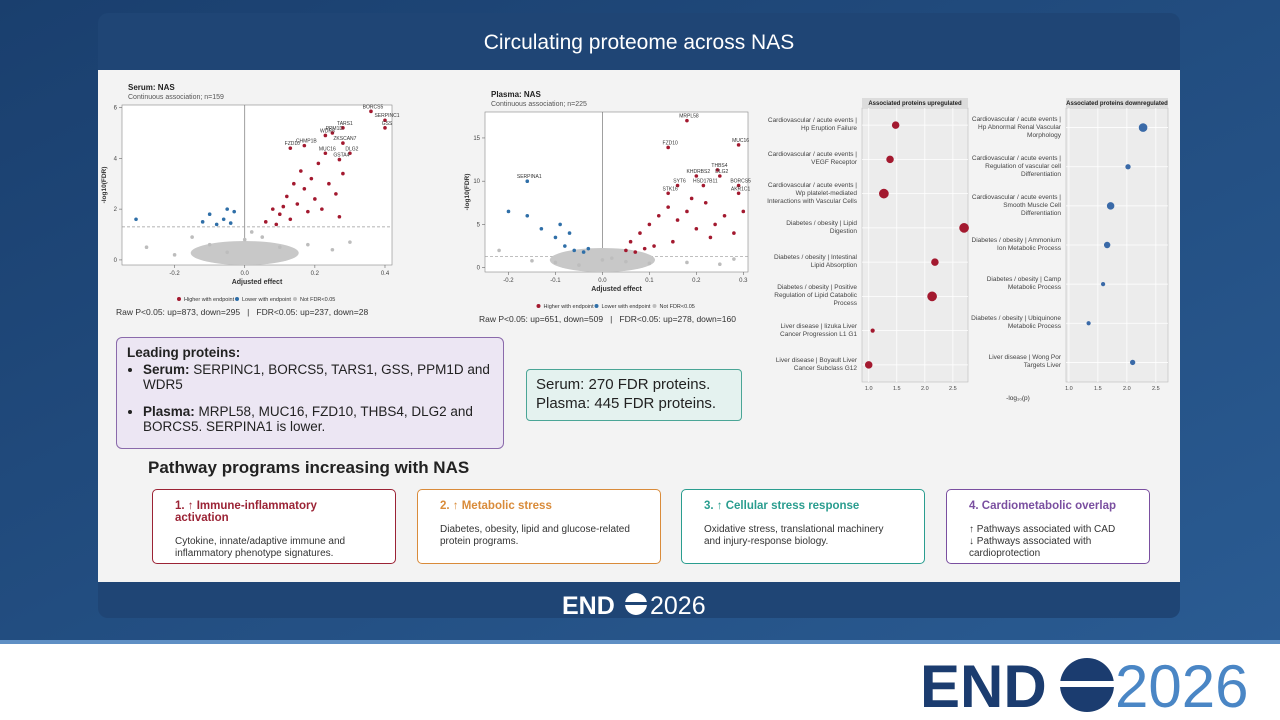  Describe the element at coordinates (705, 182) in the screenshot. I see `point-label: HSD17B11` at that location.